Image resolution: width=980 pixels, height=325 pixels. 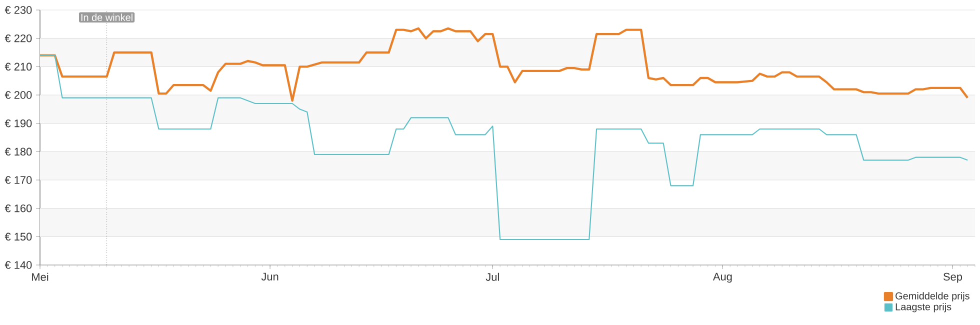 I want to click on ref-line-label: In de winkel, so click(x=106, y=17).